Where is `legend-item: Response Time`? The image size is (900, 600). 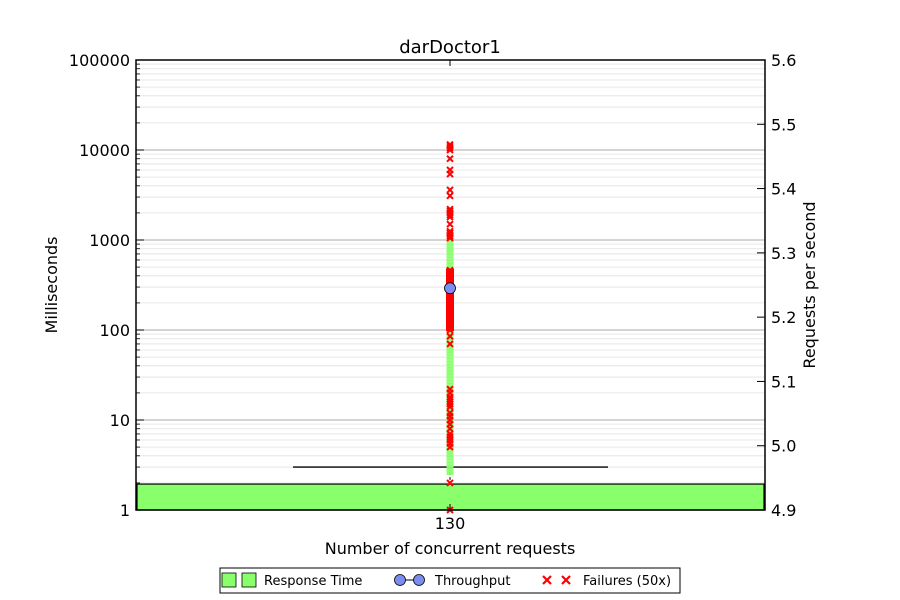
legend-item: Response Time is located at coordinates (291, 580).